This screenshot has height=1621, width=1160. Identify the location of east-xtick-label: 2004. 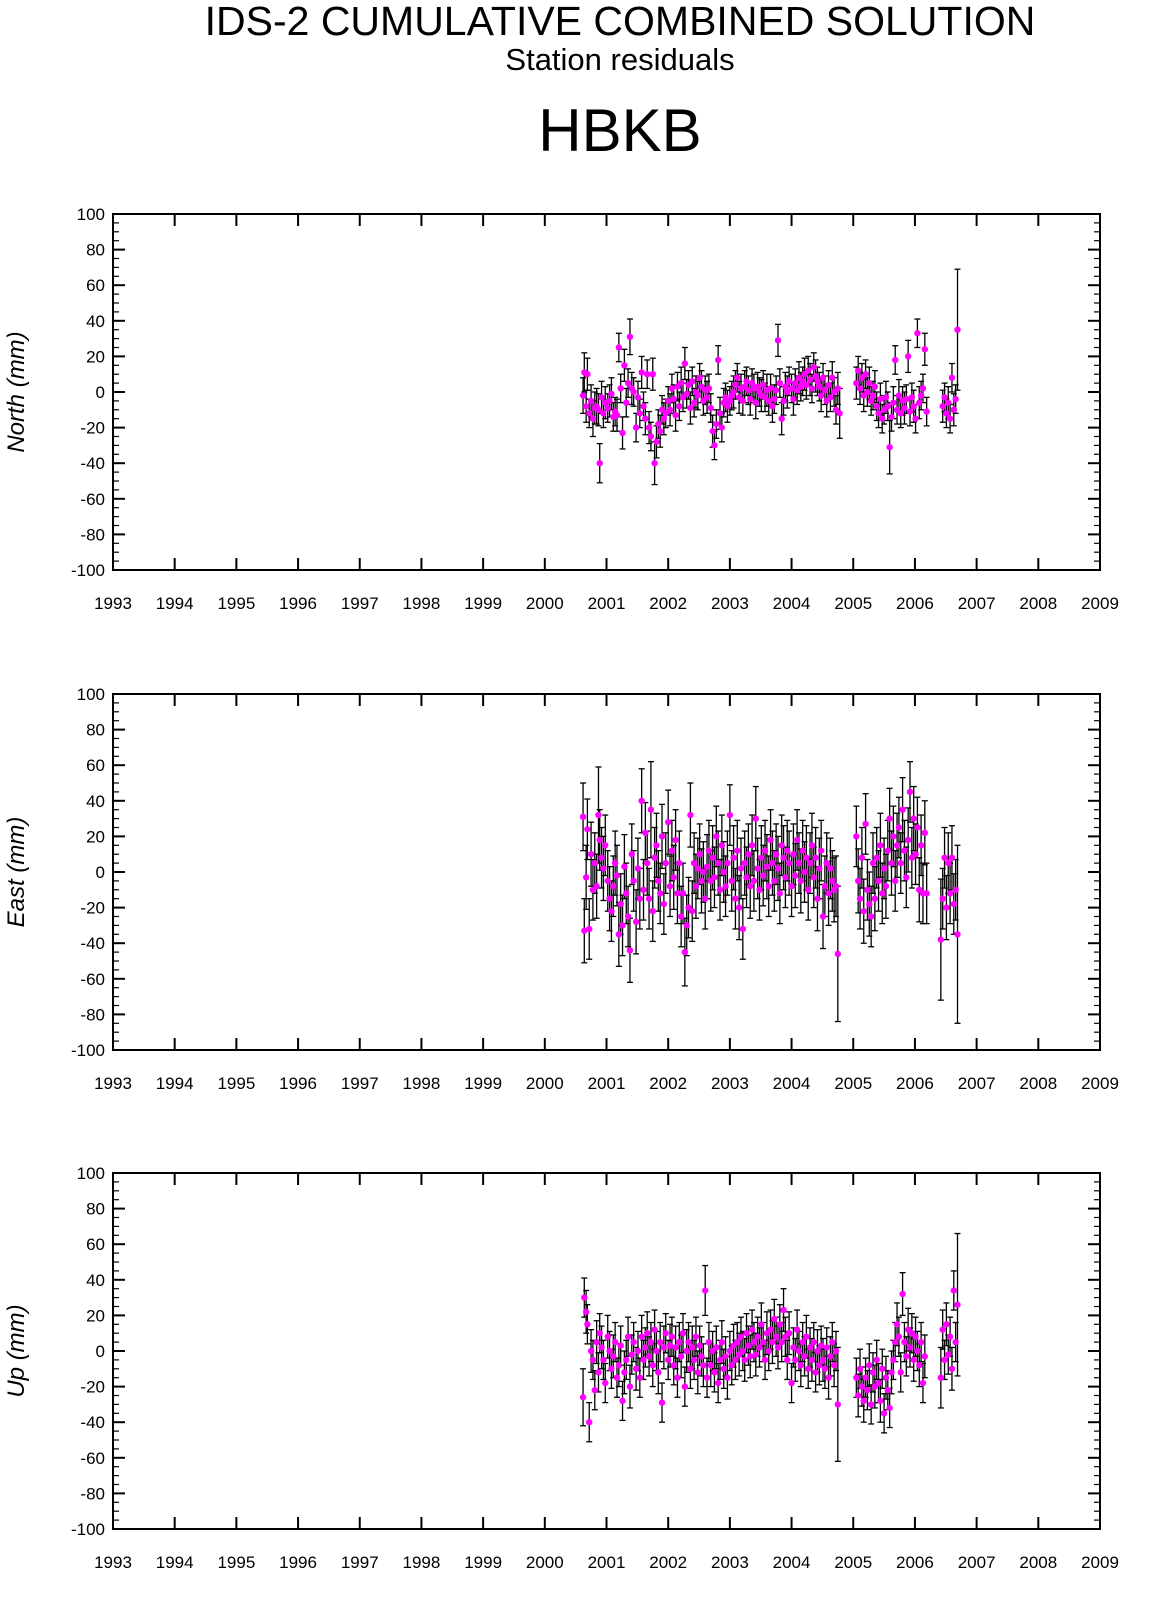
(792, 1083).